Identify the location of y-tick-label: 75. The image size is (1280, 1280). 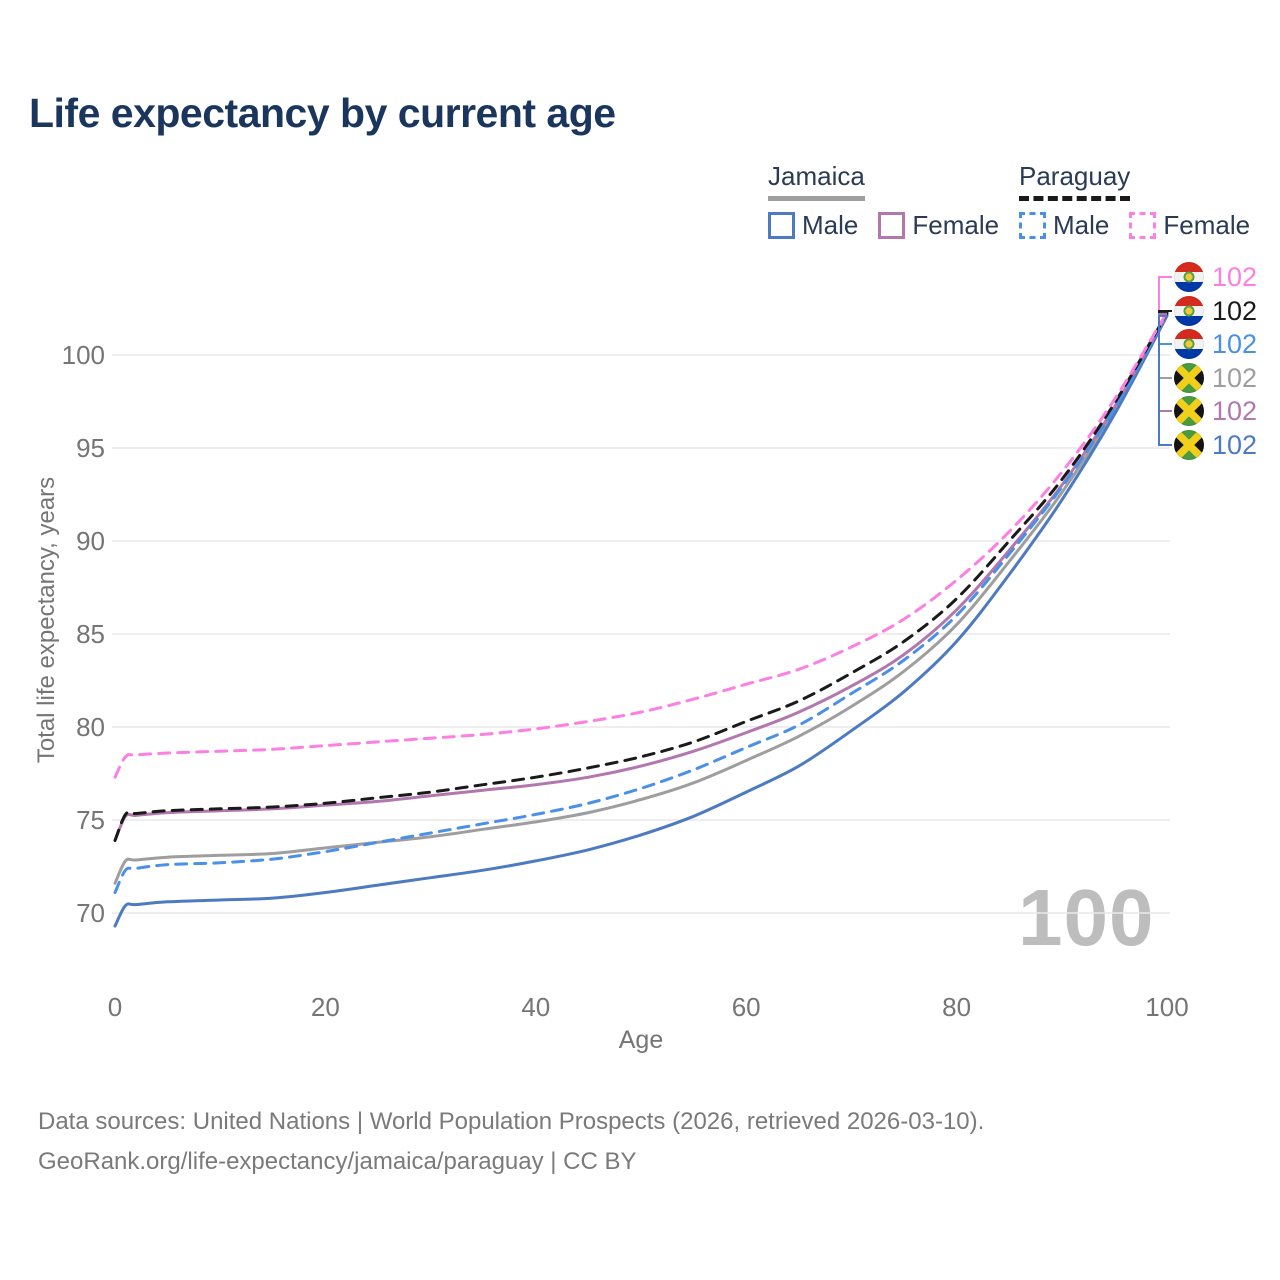
(90, 820).